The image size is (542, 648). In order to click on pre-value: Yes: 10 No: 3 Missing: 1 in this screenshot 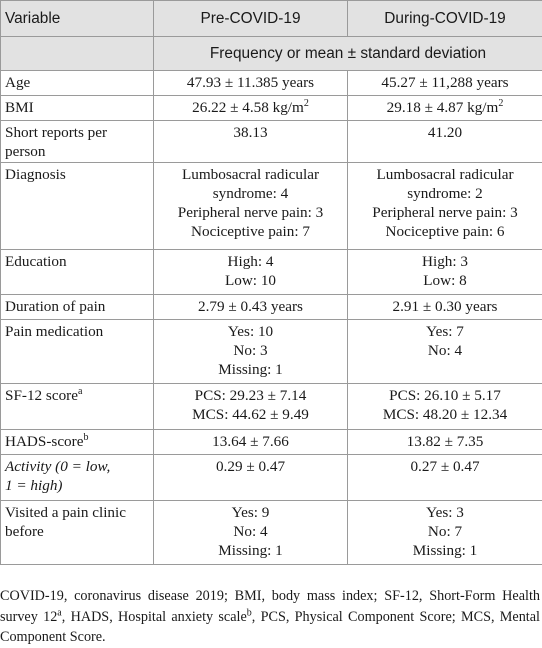, I will do `click(251, 352)`.